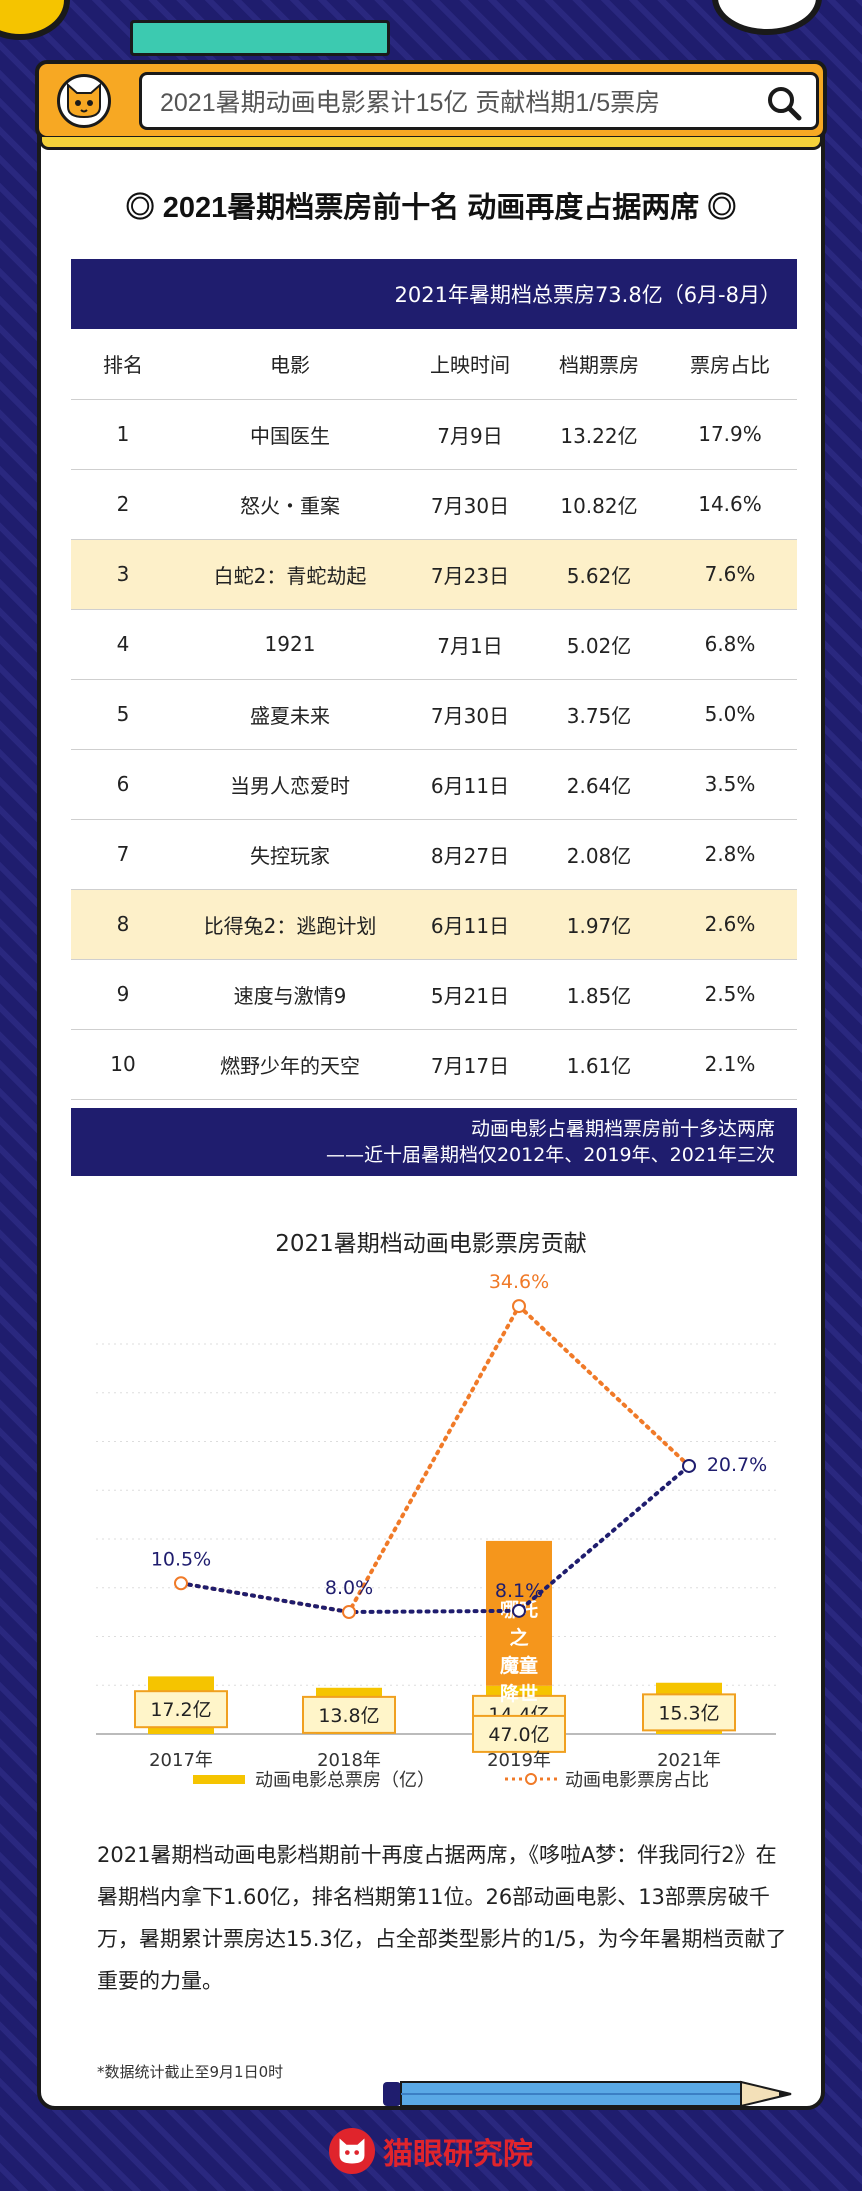 The image size is (862, 2191). What do you see at coordinates (470, 854) in the screenshot?
I see `cell-date: 8月27日` at bounding box center [470, 854].